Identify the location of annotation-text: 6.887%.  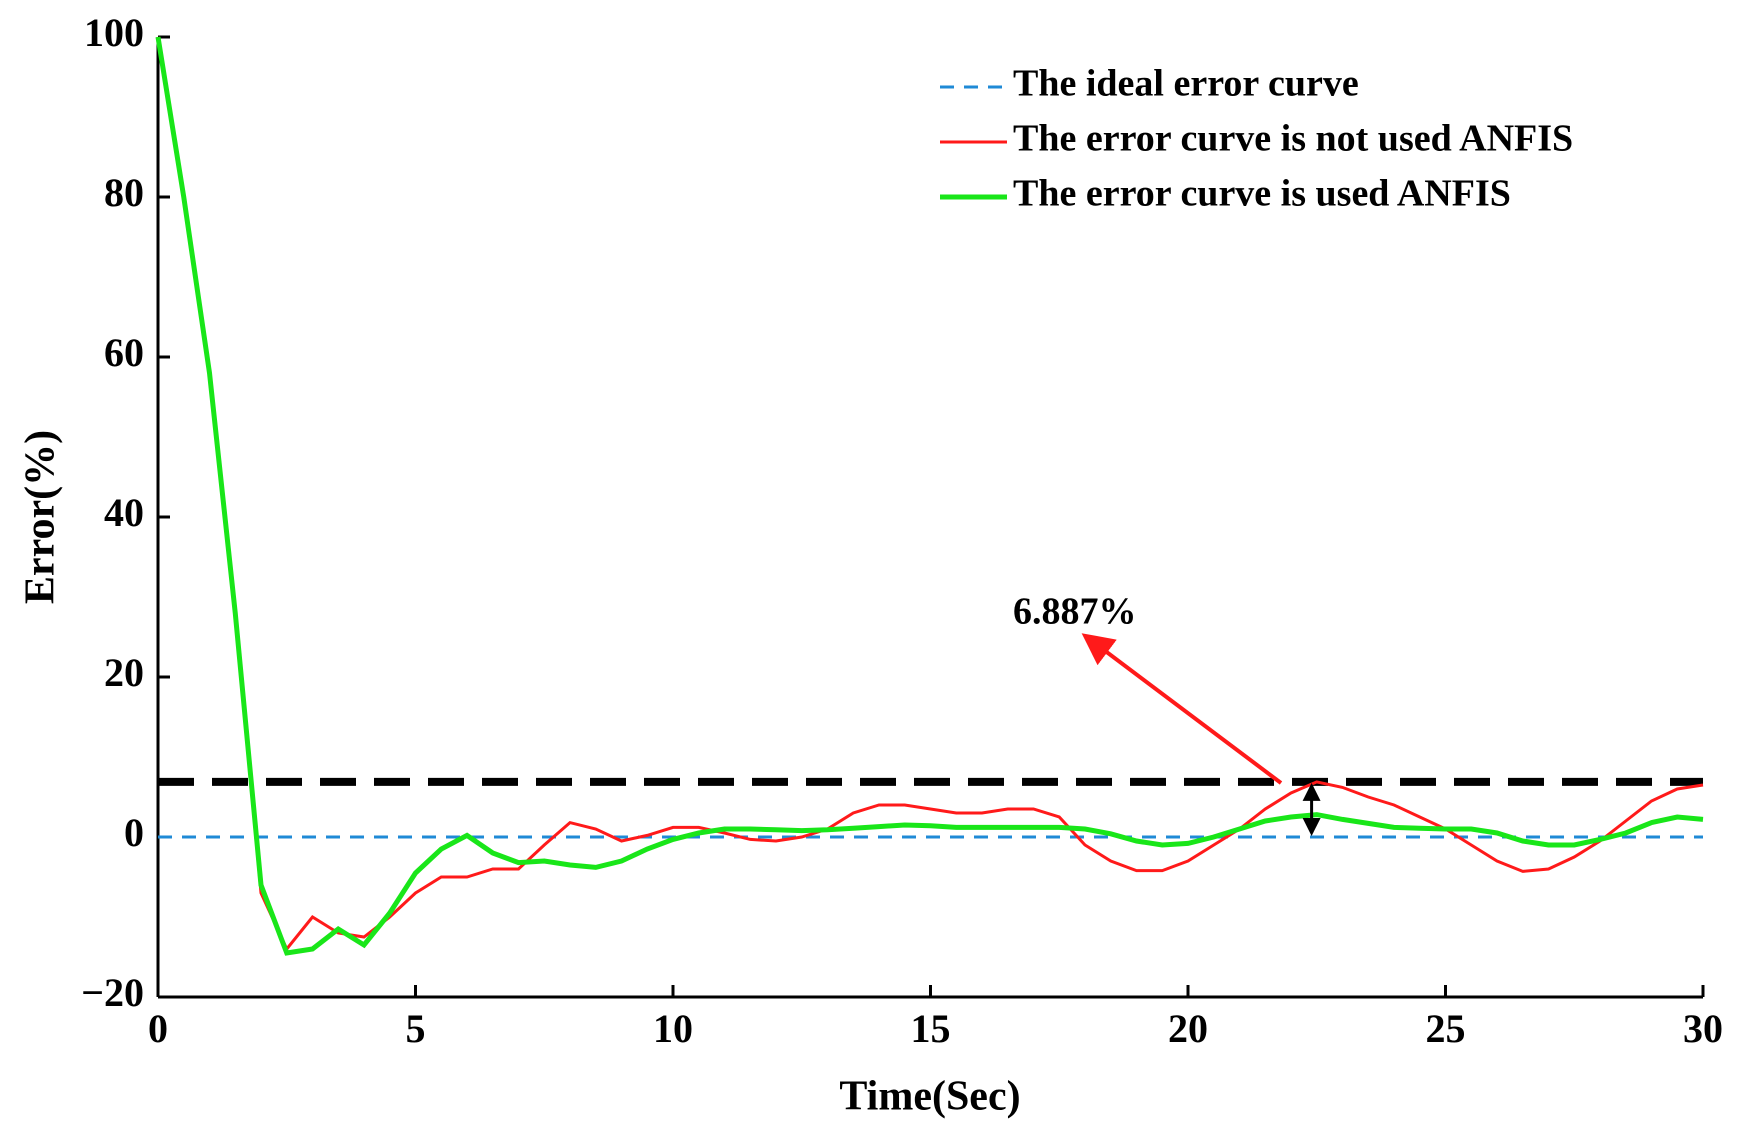
(1075, 612).